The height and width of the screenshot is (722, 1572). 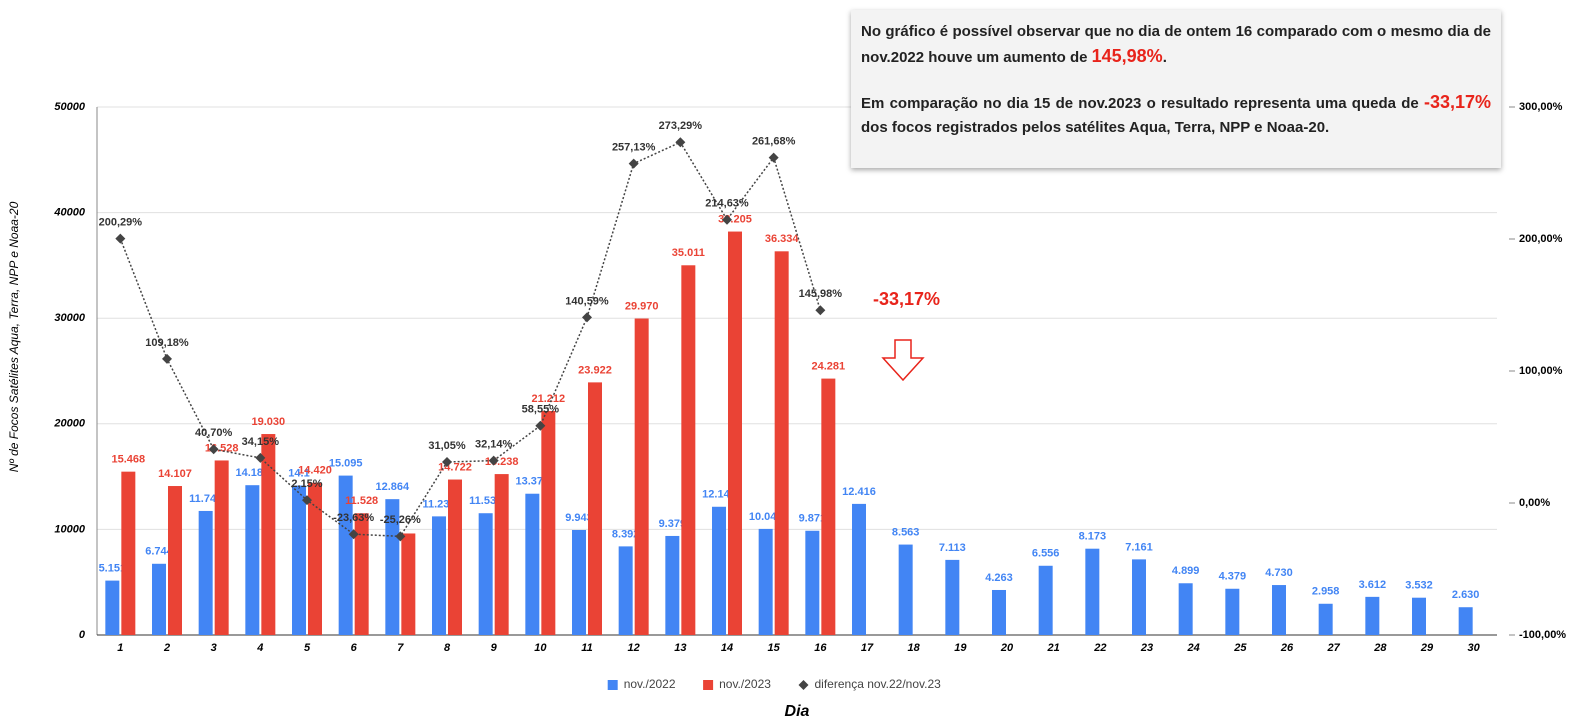 What do you see at coordinates (634, 648) in the screenshot?
I see `x-tick-label: 12` at bounding box center [634, 648].